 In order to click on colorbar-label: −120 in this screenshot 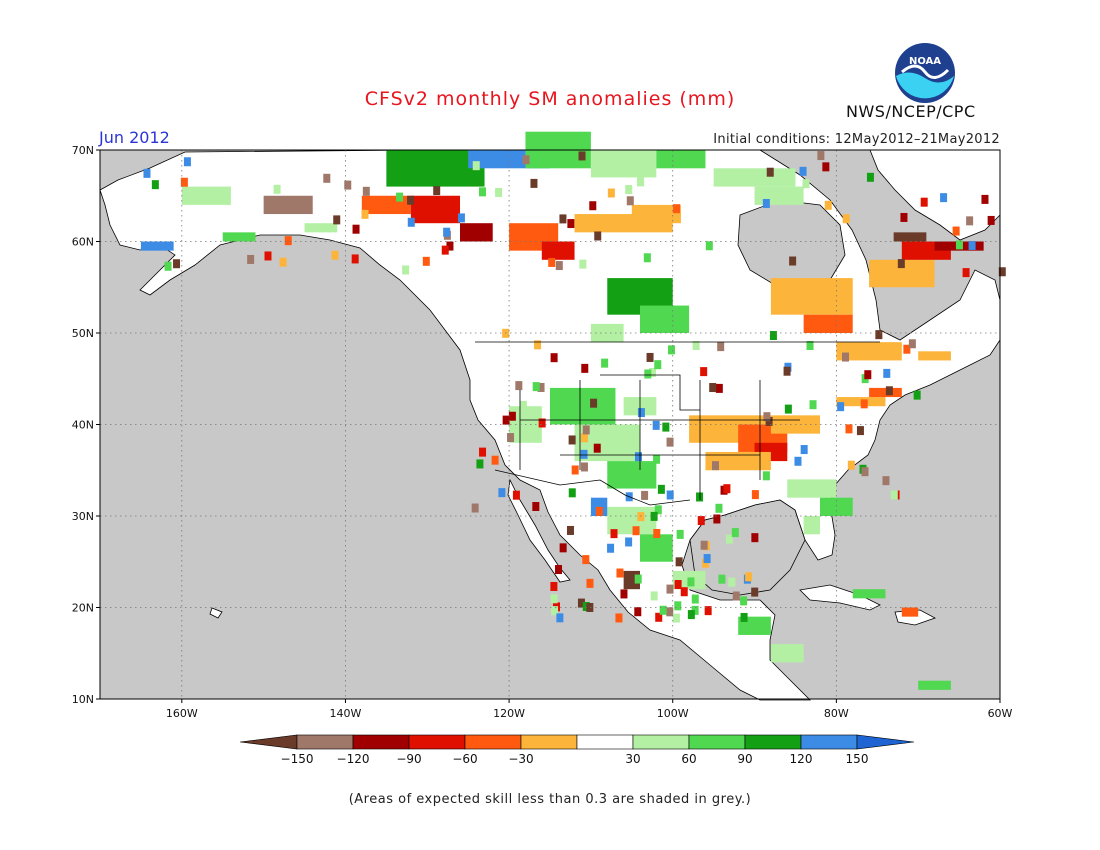, I will do `click(353, 759)`.